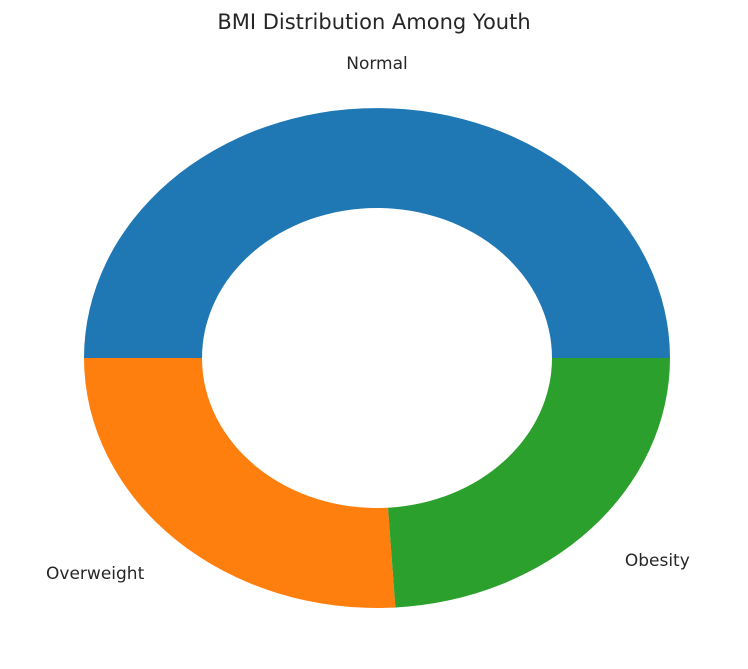 The width and height of the screenshot is (748, 669). Describe the element at coordinates (657, 561) in the screenshot. I see `slice-label-obesity: Obesity` at that location.